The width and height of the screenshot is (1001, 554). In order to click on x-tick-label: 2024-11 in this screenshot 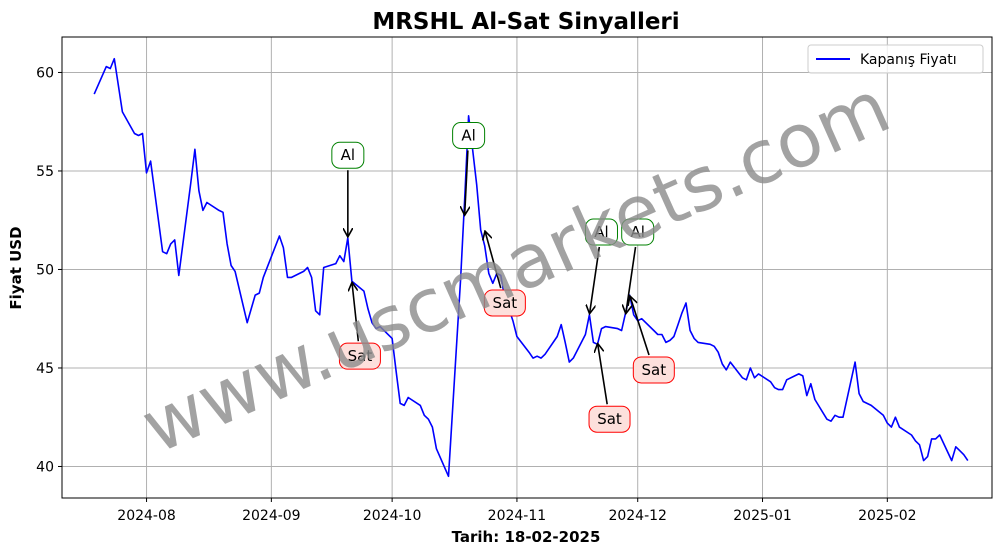, I will do `click(517, 516)`.